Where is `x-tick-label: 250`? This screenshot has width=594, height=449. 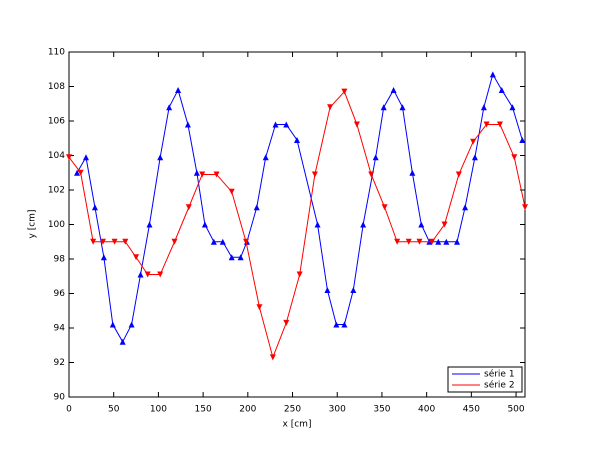
x-tick-label: 250 is located at coordinates (292, 410).